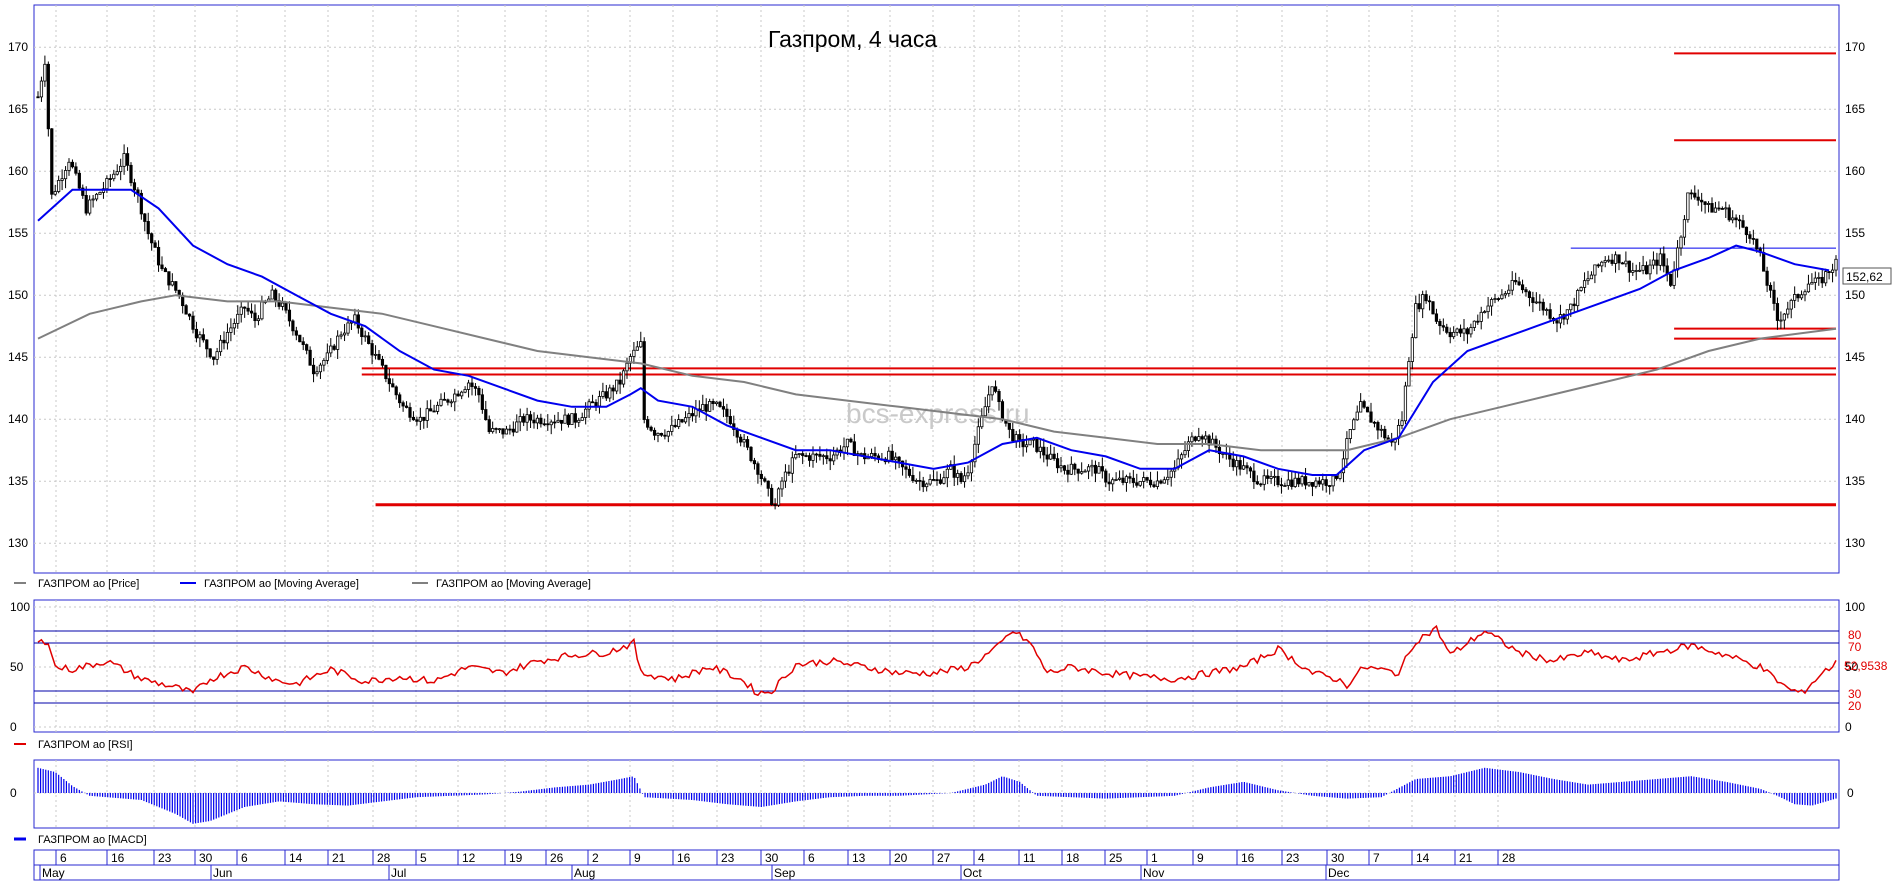 Image resolution: width=1893 pixels, height=881 pixels. I want to click on x-day-label: 30, so click(206, 858).